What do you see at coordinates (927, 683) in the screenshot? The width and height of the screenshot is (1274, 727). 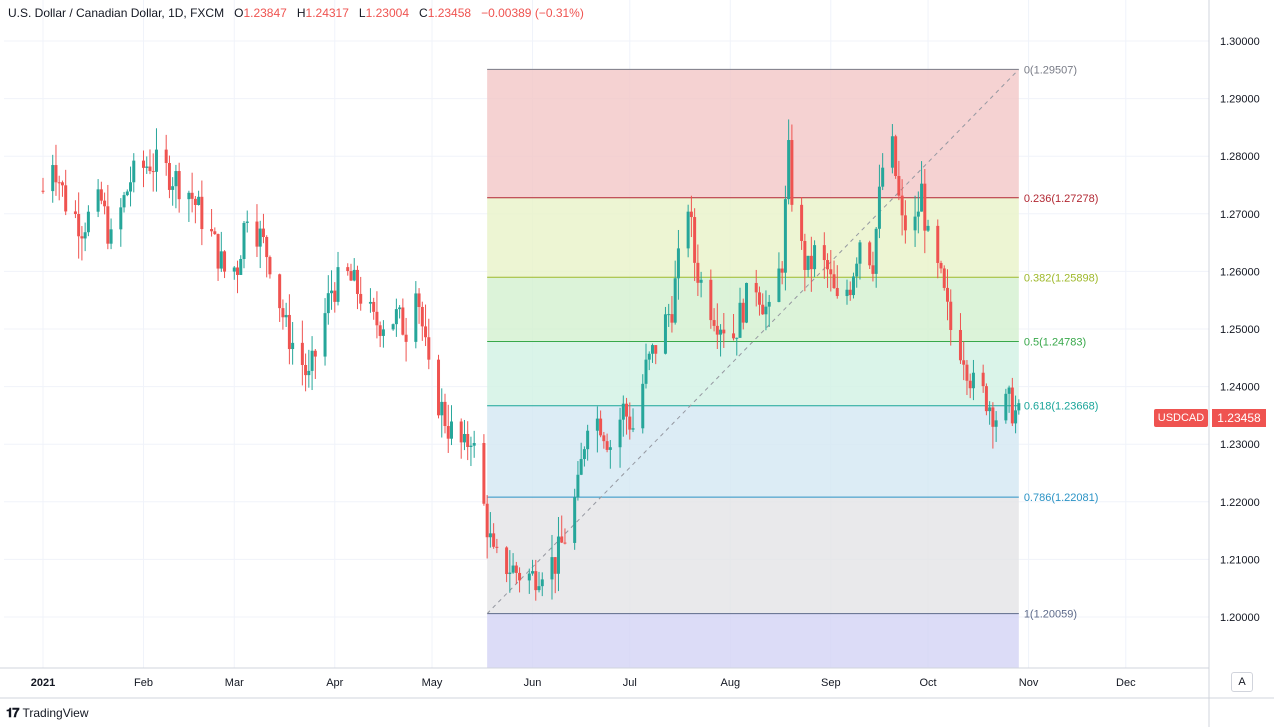 I see `time-tick-label: Oct` at bounding box center [927, 683].